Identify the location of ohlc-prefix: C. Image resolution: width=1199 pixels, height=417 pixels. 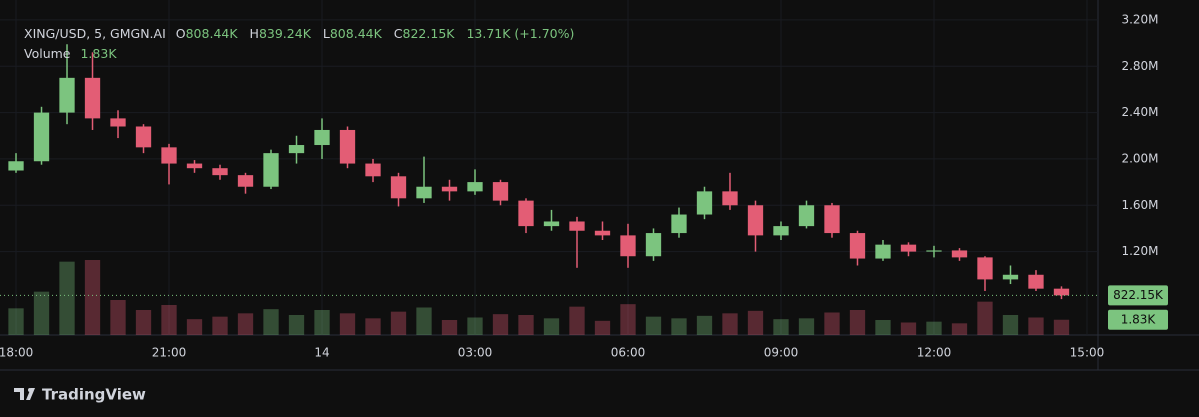
(398, 33).